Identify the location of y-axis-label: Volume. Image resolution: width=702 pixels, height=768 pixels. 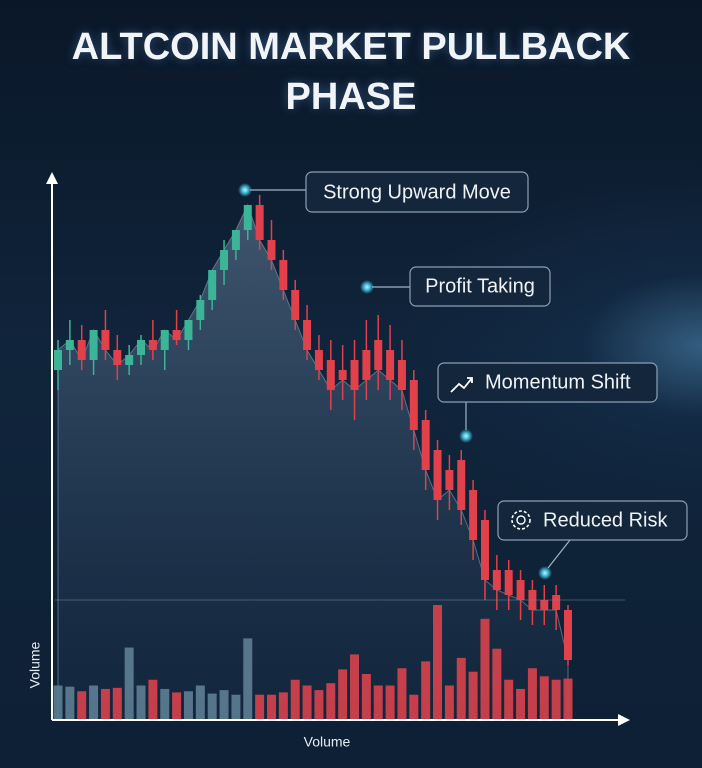
(35, 664).